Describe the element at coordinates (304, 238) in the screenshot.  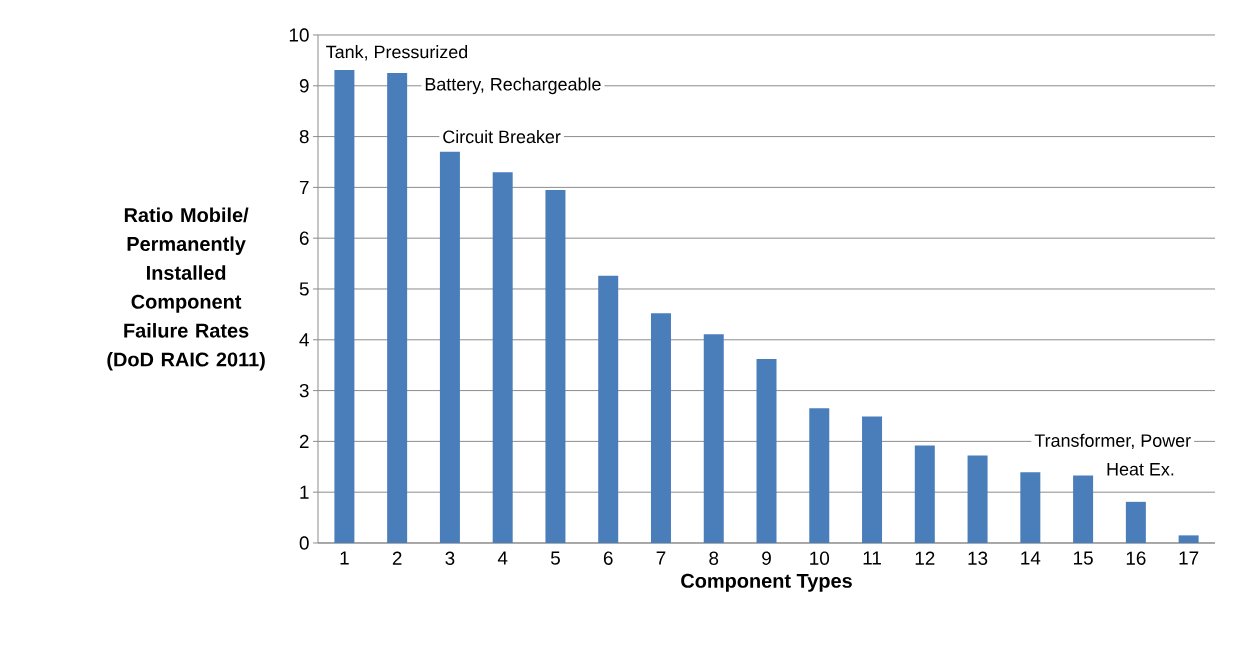
I see `y-tick-label: 6` at that location.